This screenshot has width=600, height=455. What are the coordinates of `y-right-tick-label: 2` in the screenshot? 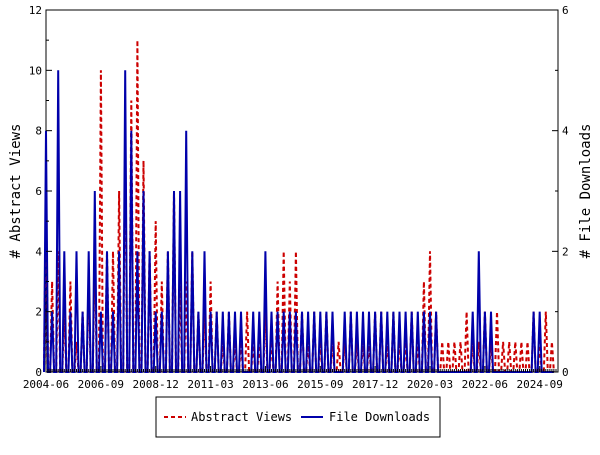 It's located at (565, 251).